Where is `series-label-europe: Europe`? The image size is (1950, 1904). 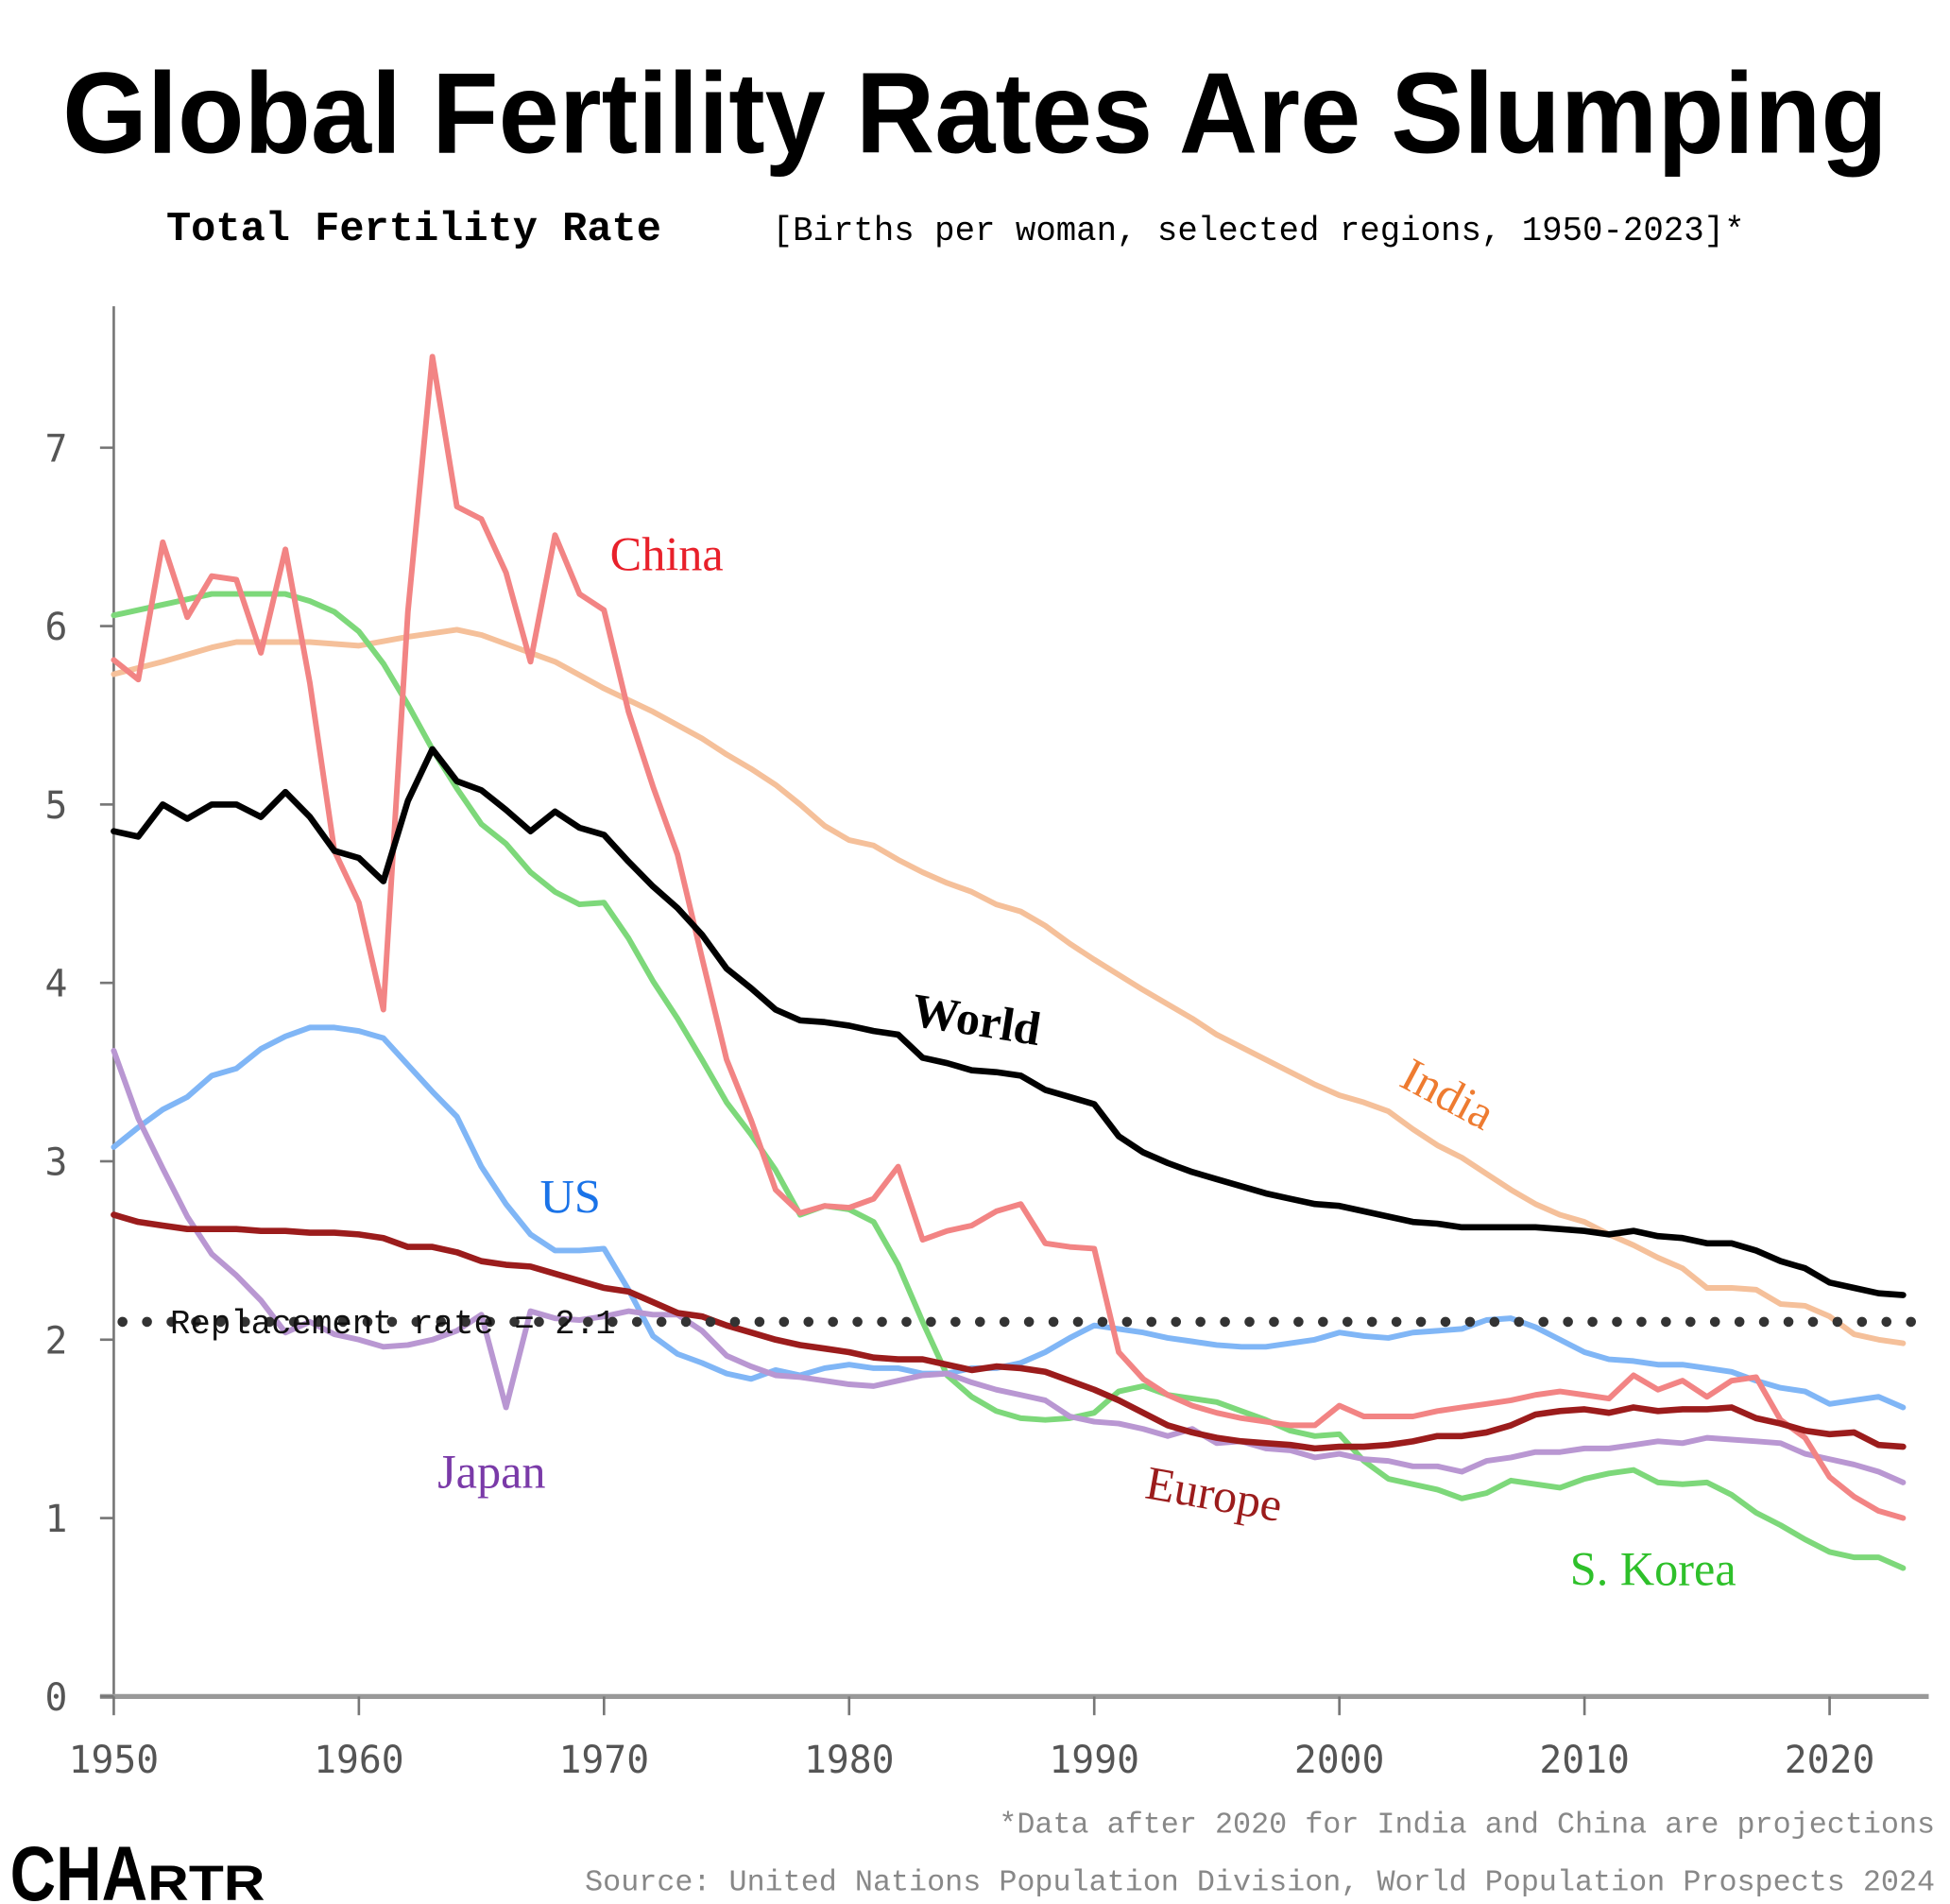
series-label-europe: Europe is located at coordinates (1214, 1494).